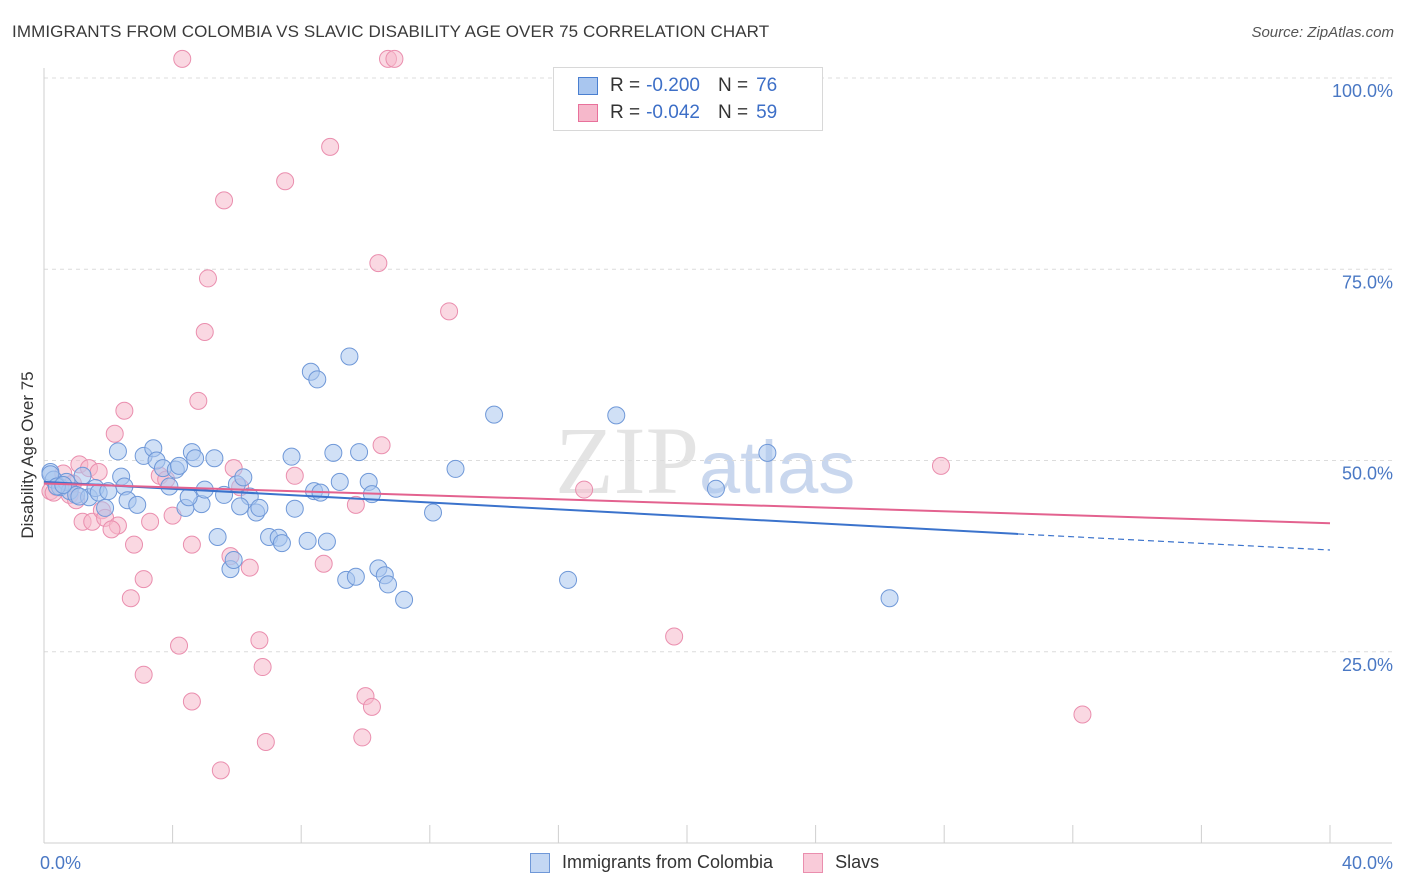  What do you see at coordinates (27, 454) in the screenshot?
I see `y-axis-label: Disability Age Over 75` at bounding box center [27, 454].